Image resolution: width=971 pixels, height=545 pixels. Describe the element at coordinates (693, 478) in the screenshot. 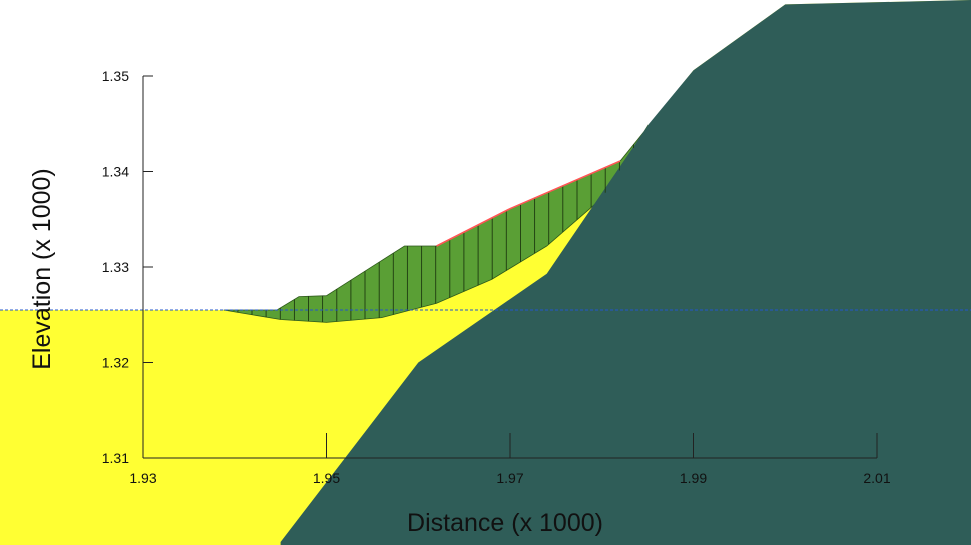

I see `x-tick-label: 1.99` at that location.